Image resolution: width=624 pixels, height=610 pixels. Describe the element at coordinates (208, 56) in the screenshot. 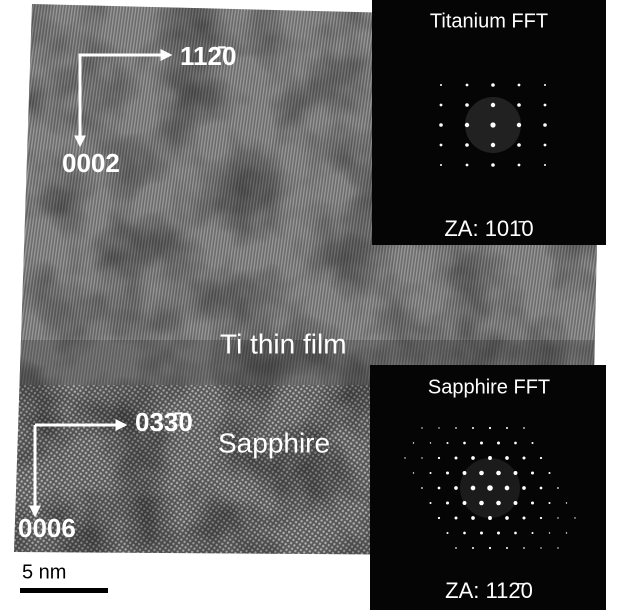

I see `ti-direction-x: 112̄0` at that location.